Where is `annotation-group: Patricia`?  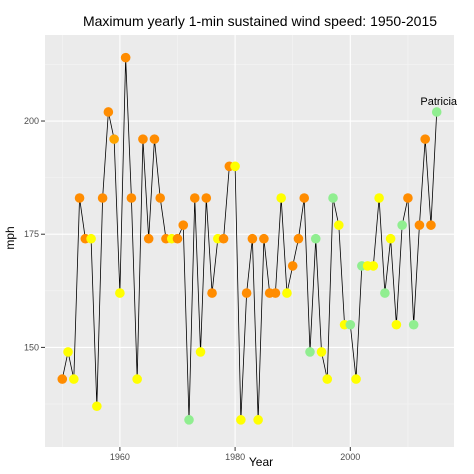
annotation-group: Patricia is located at coordinates (439, 102).